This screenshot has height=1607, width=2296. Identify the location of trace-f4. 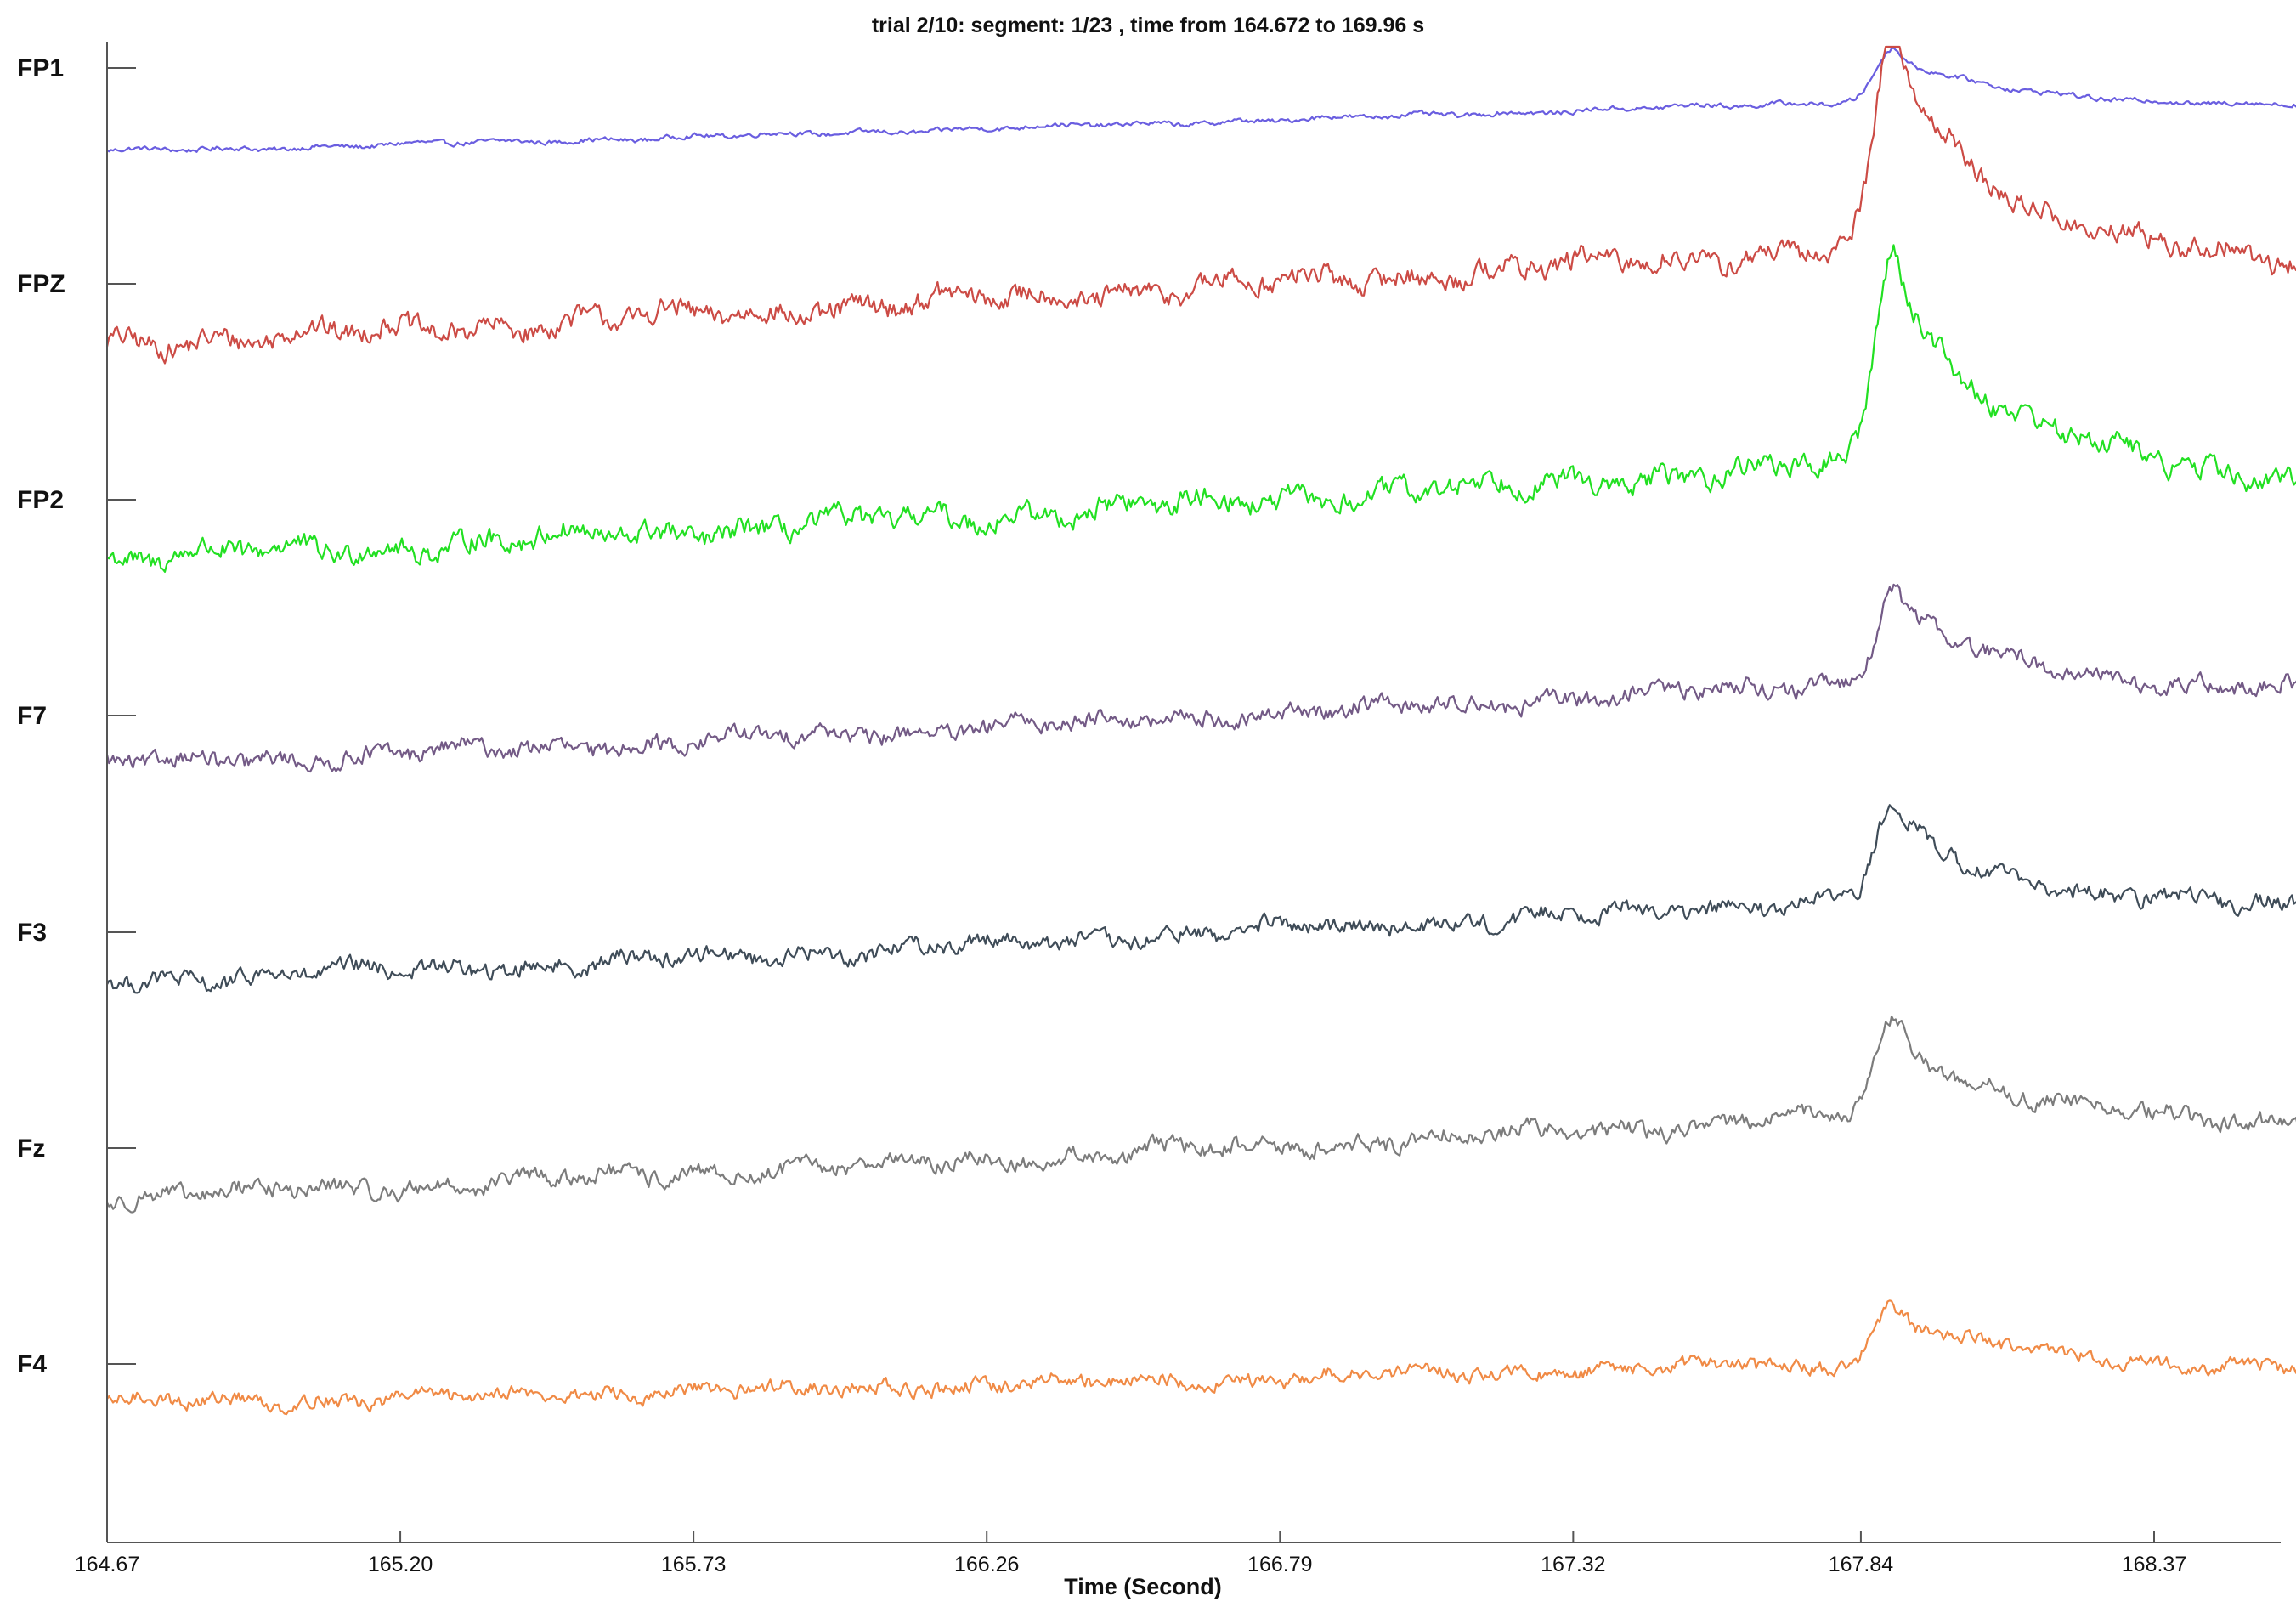
(1201, 1357).